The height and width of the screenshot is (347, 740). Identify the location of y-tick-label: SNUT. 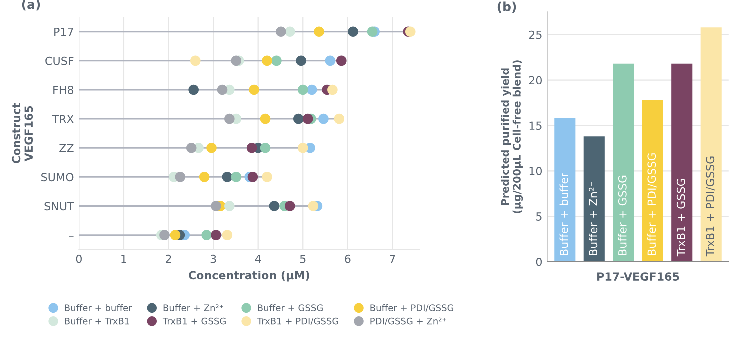
(59, 206).